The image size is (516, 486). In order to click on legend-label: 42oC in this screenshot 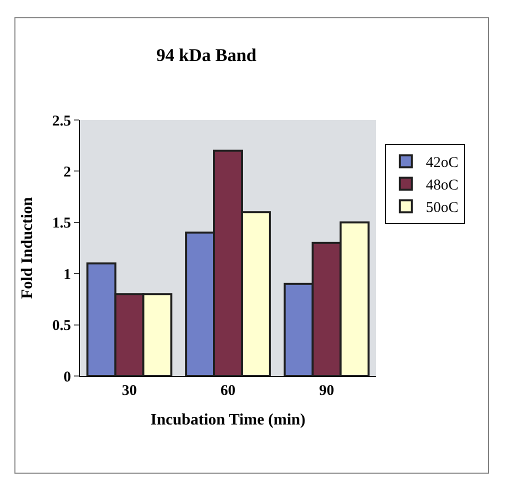, I will do `click(442, 163)`.